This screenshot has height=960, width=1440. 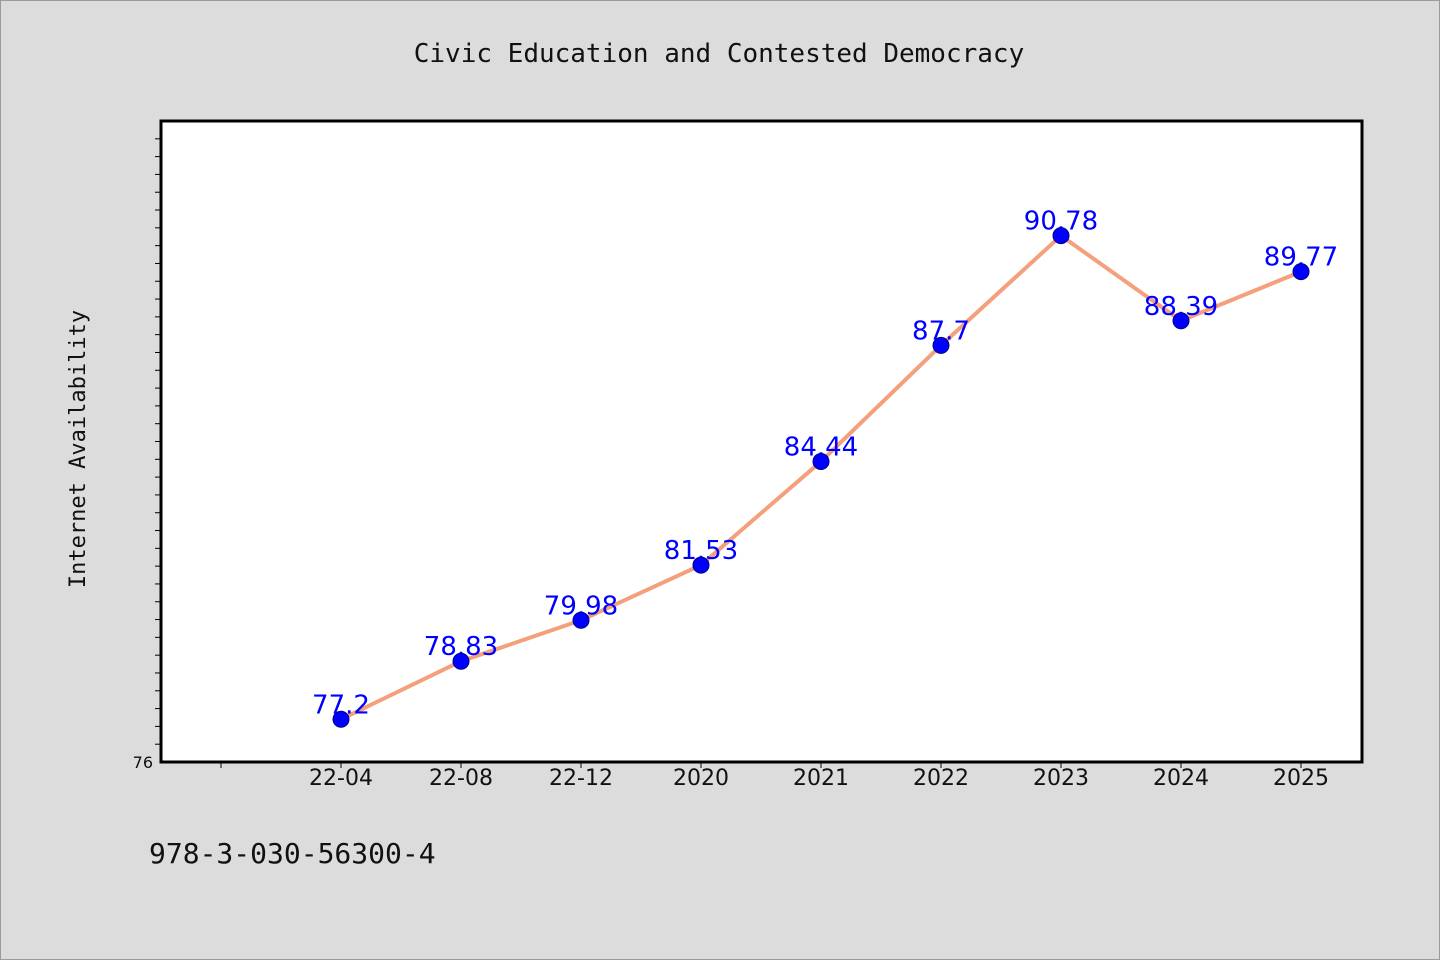 What do you see at coordinates (821, 778) in the screenshot?
I see `x-tick-label: 2021` at bounding box center [821, 778].